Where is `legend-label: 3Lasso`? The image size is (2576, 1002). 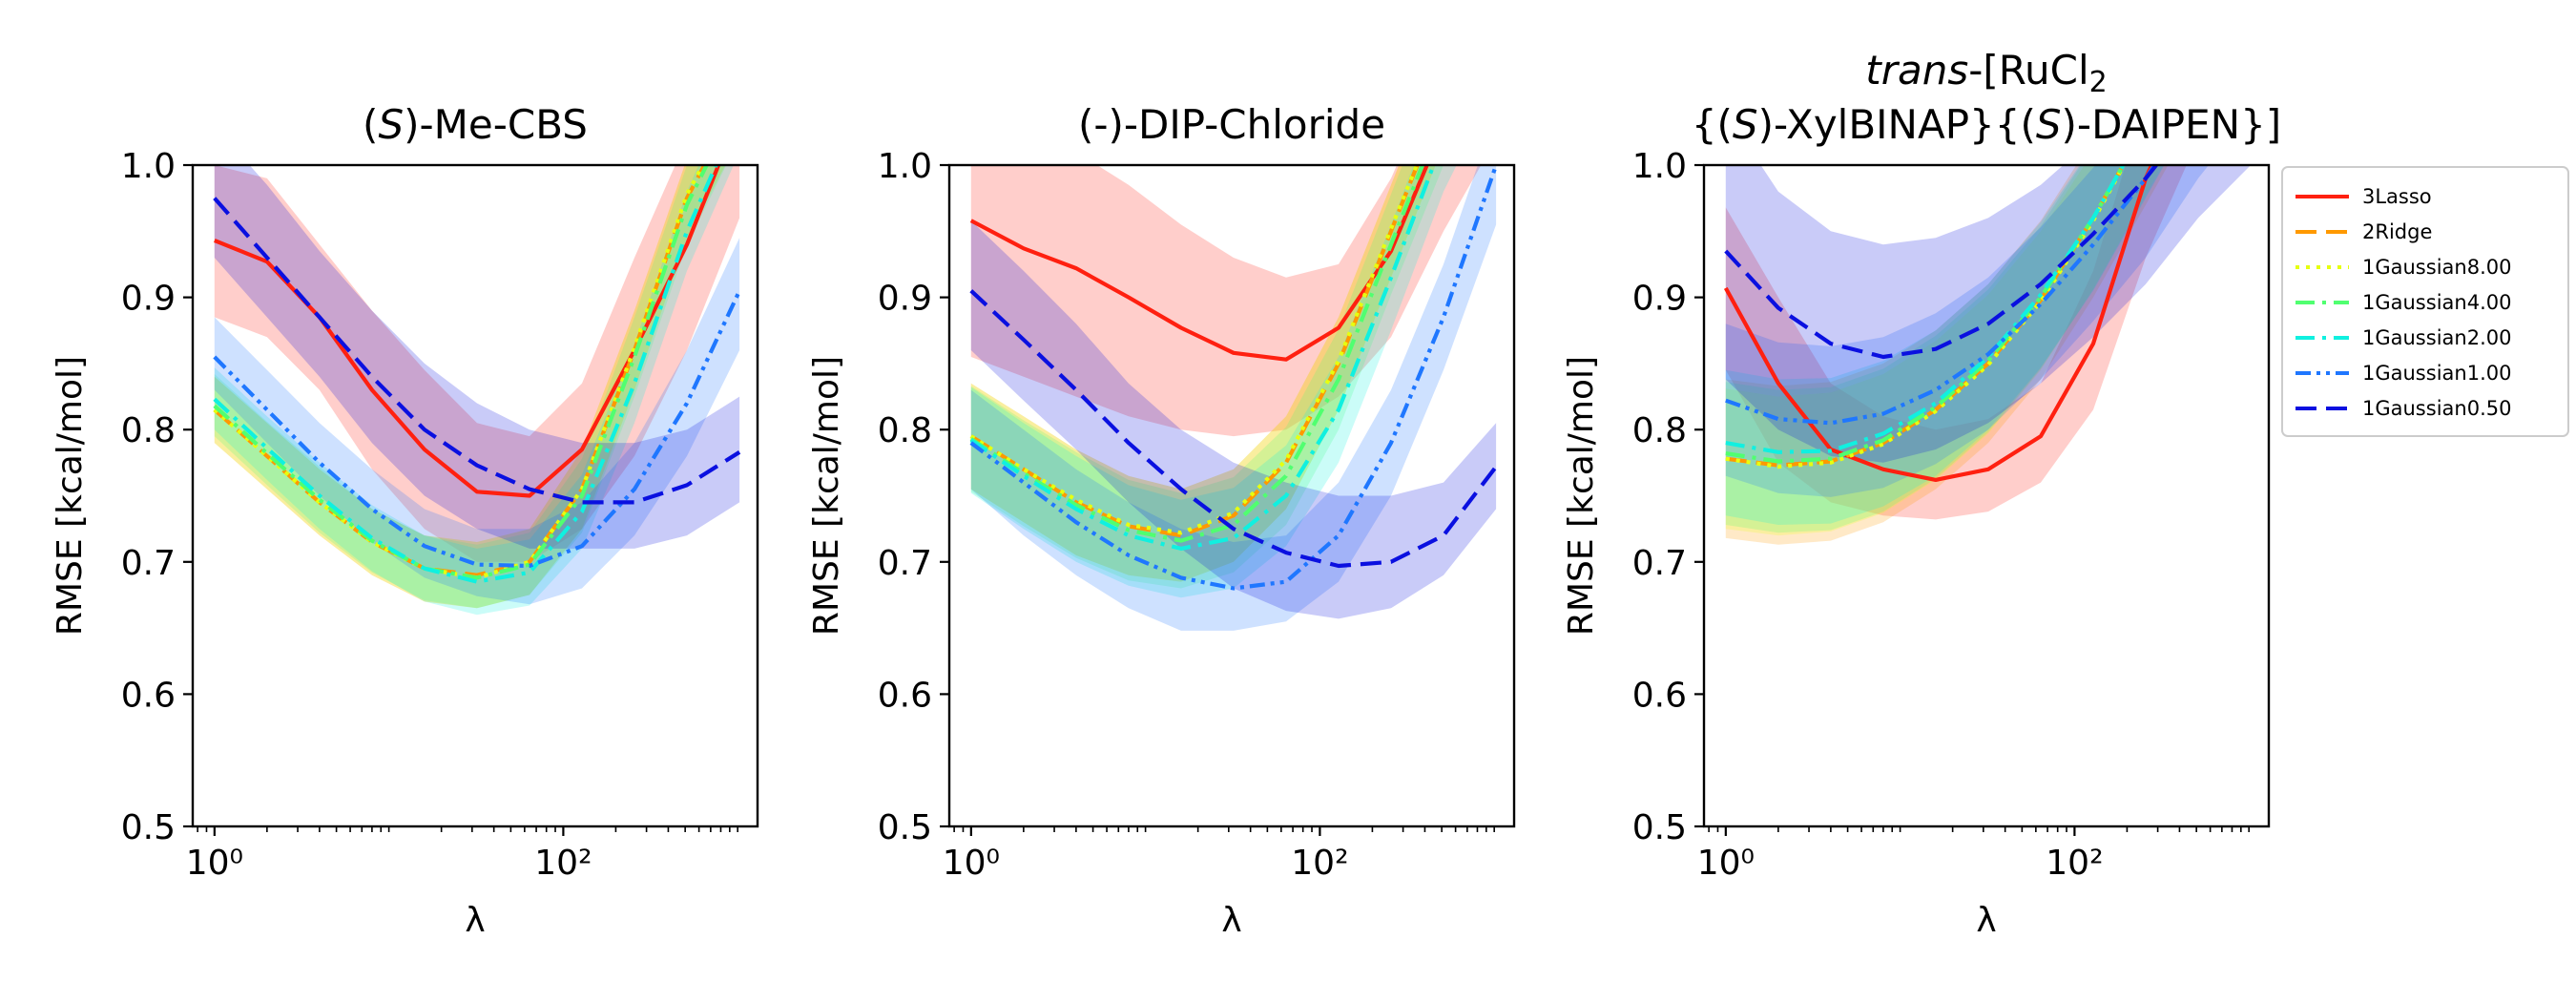
legend-label: 3Lasso is located at coordinates (2397, 196).